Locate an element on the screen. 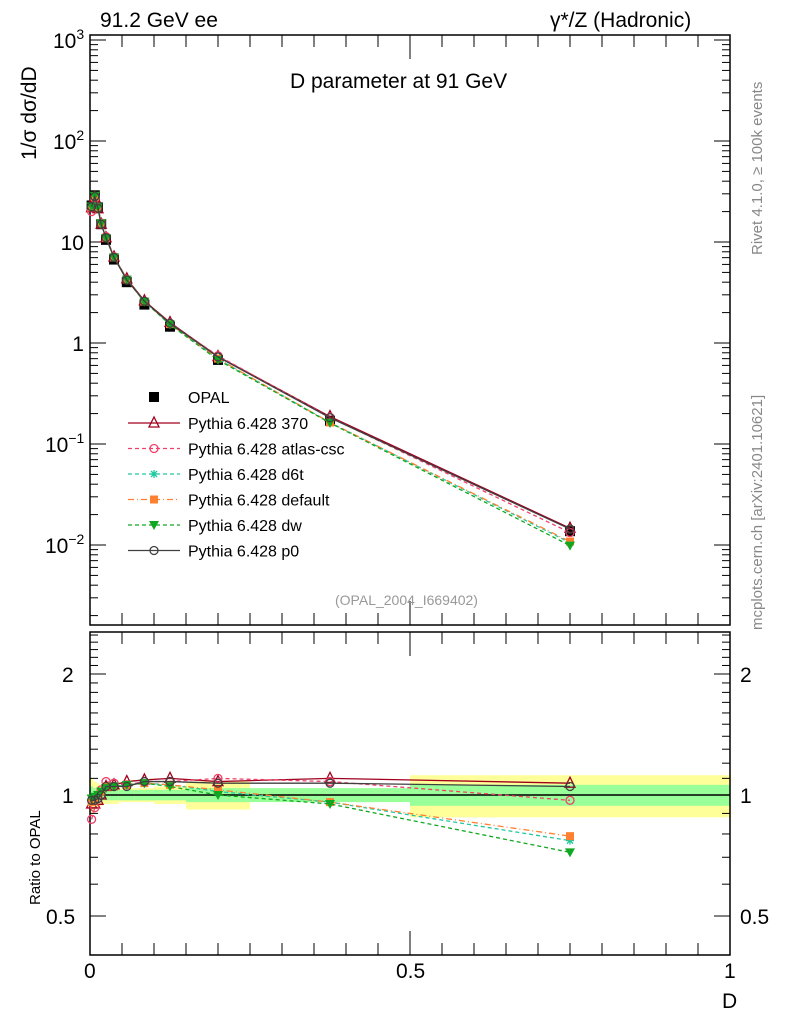  legend-label-1: Pythia 6.428 atlas-csc is located at coordinates (266, 450).